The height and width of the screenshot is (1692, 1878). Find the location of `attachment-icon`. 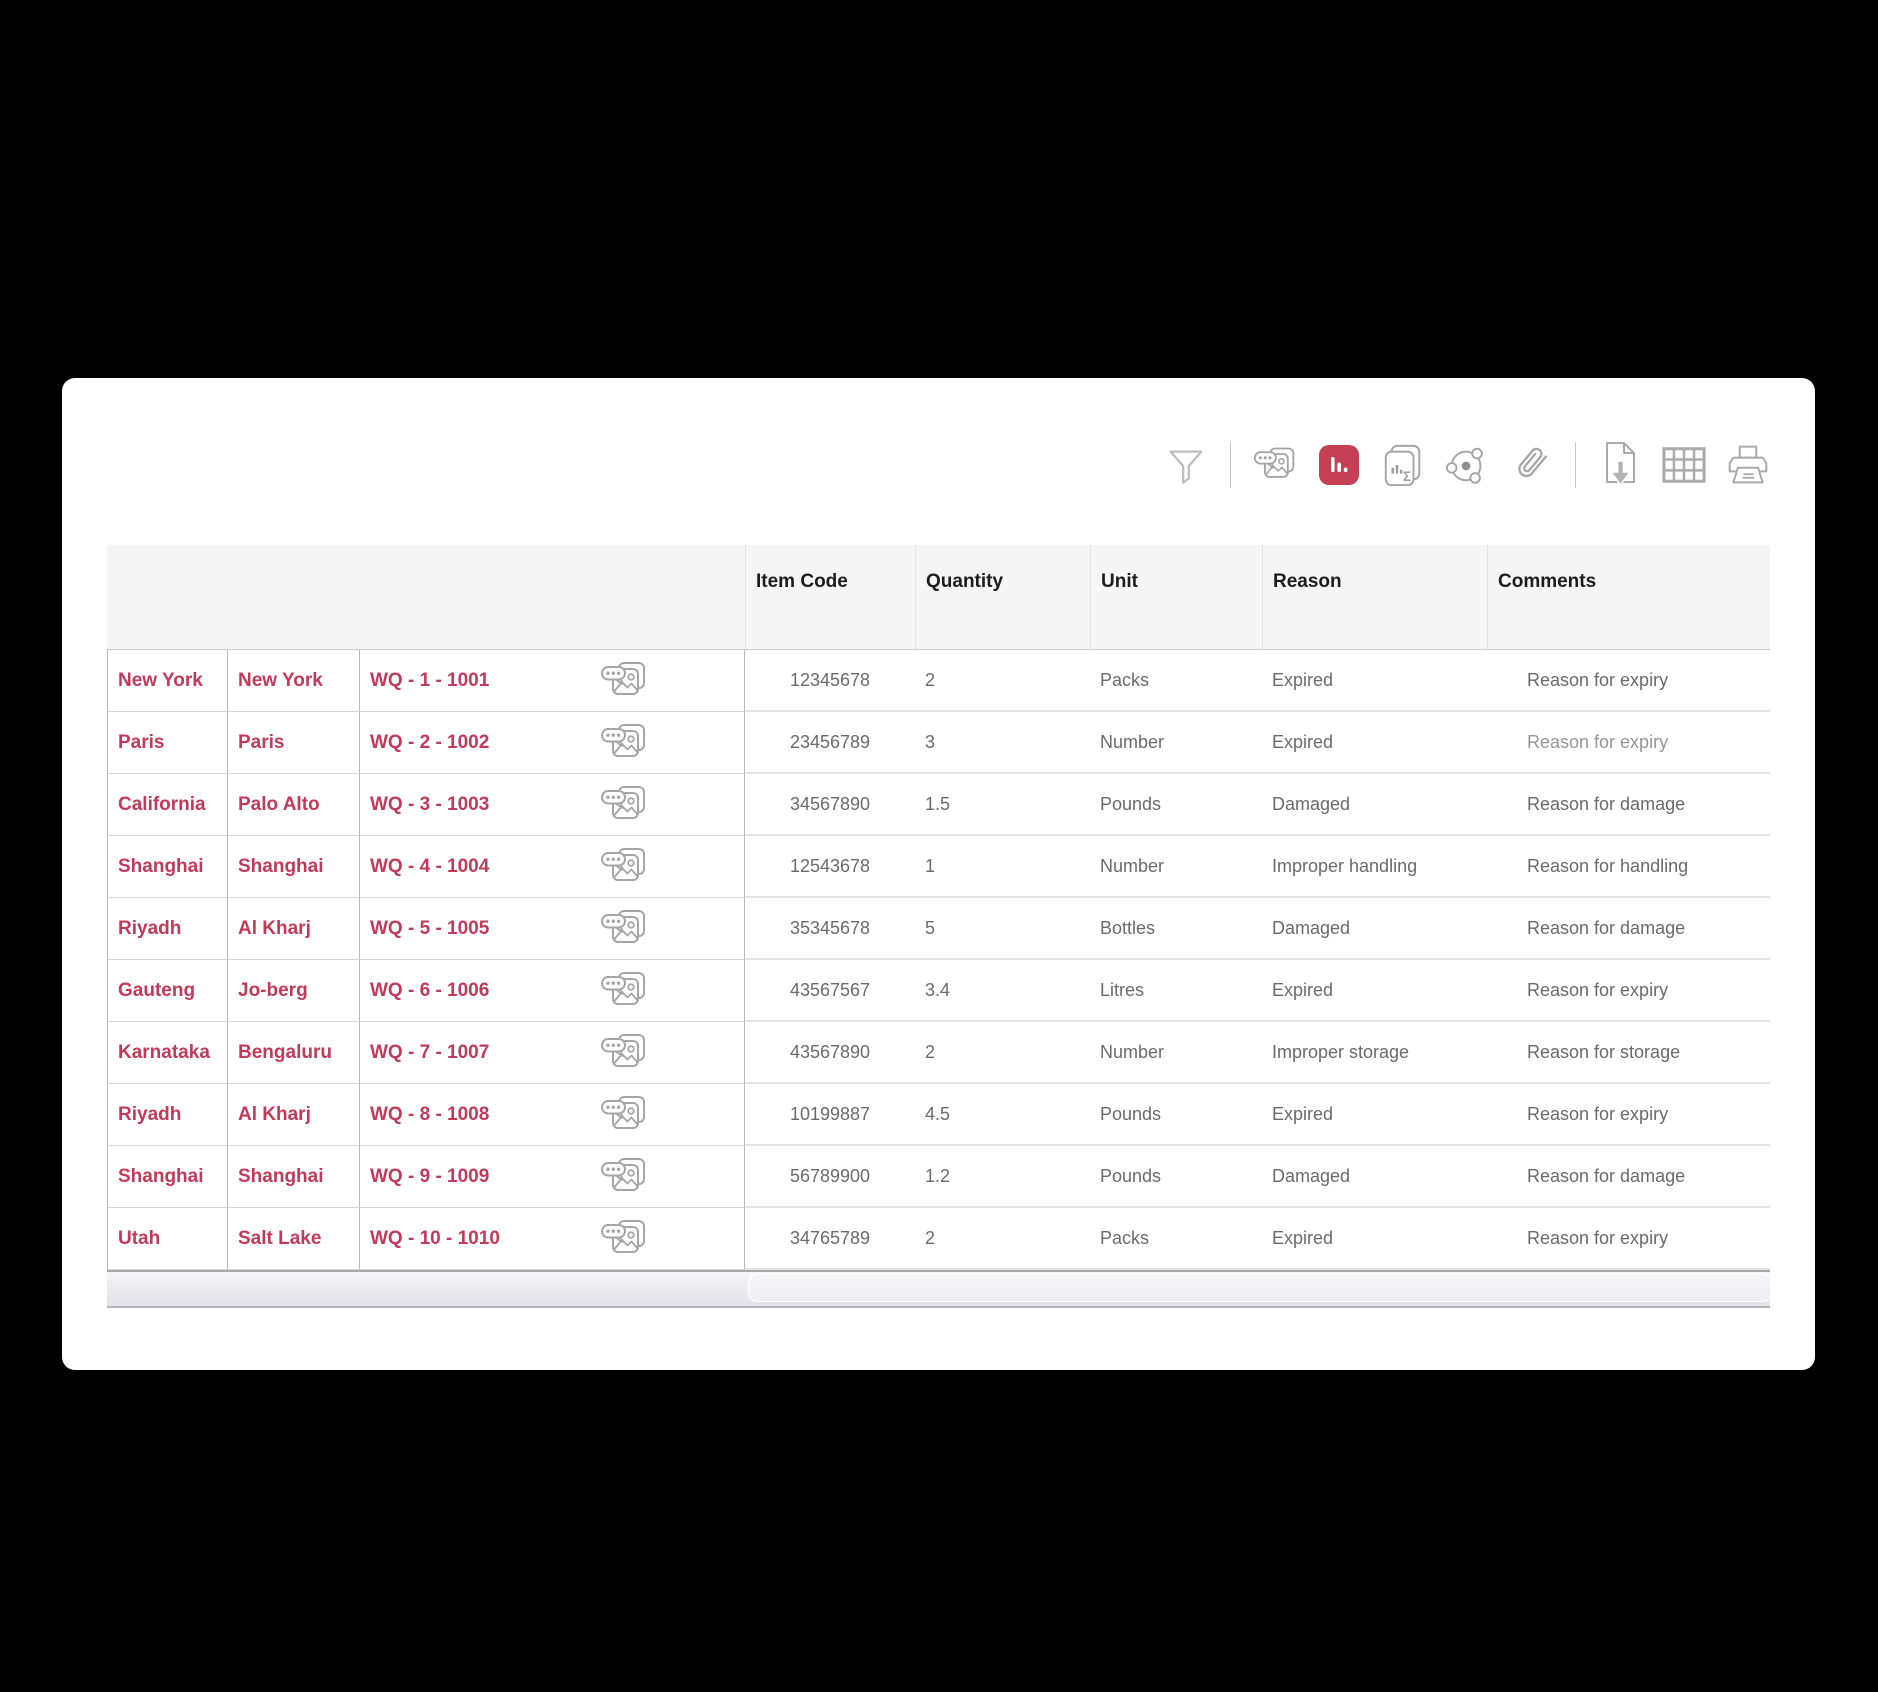

attachment-icon is located at coordinates (1531, 465).